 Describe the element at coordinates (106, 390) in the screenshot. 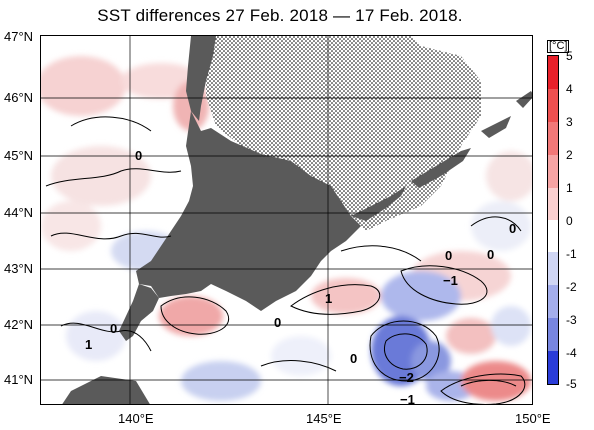

I see `land-honshu` at that location.